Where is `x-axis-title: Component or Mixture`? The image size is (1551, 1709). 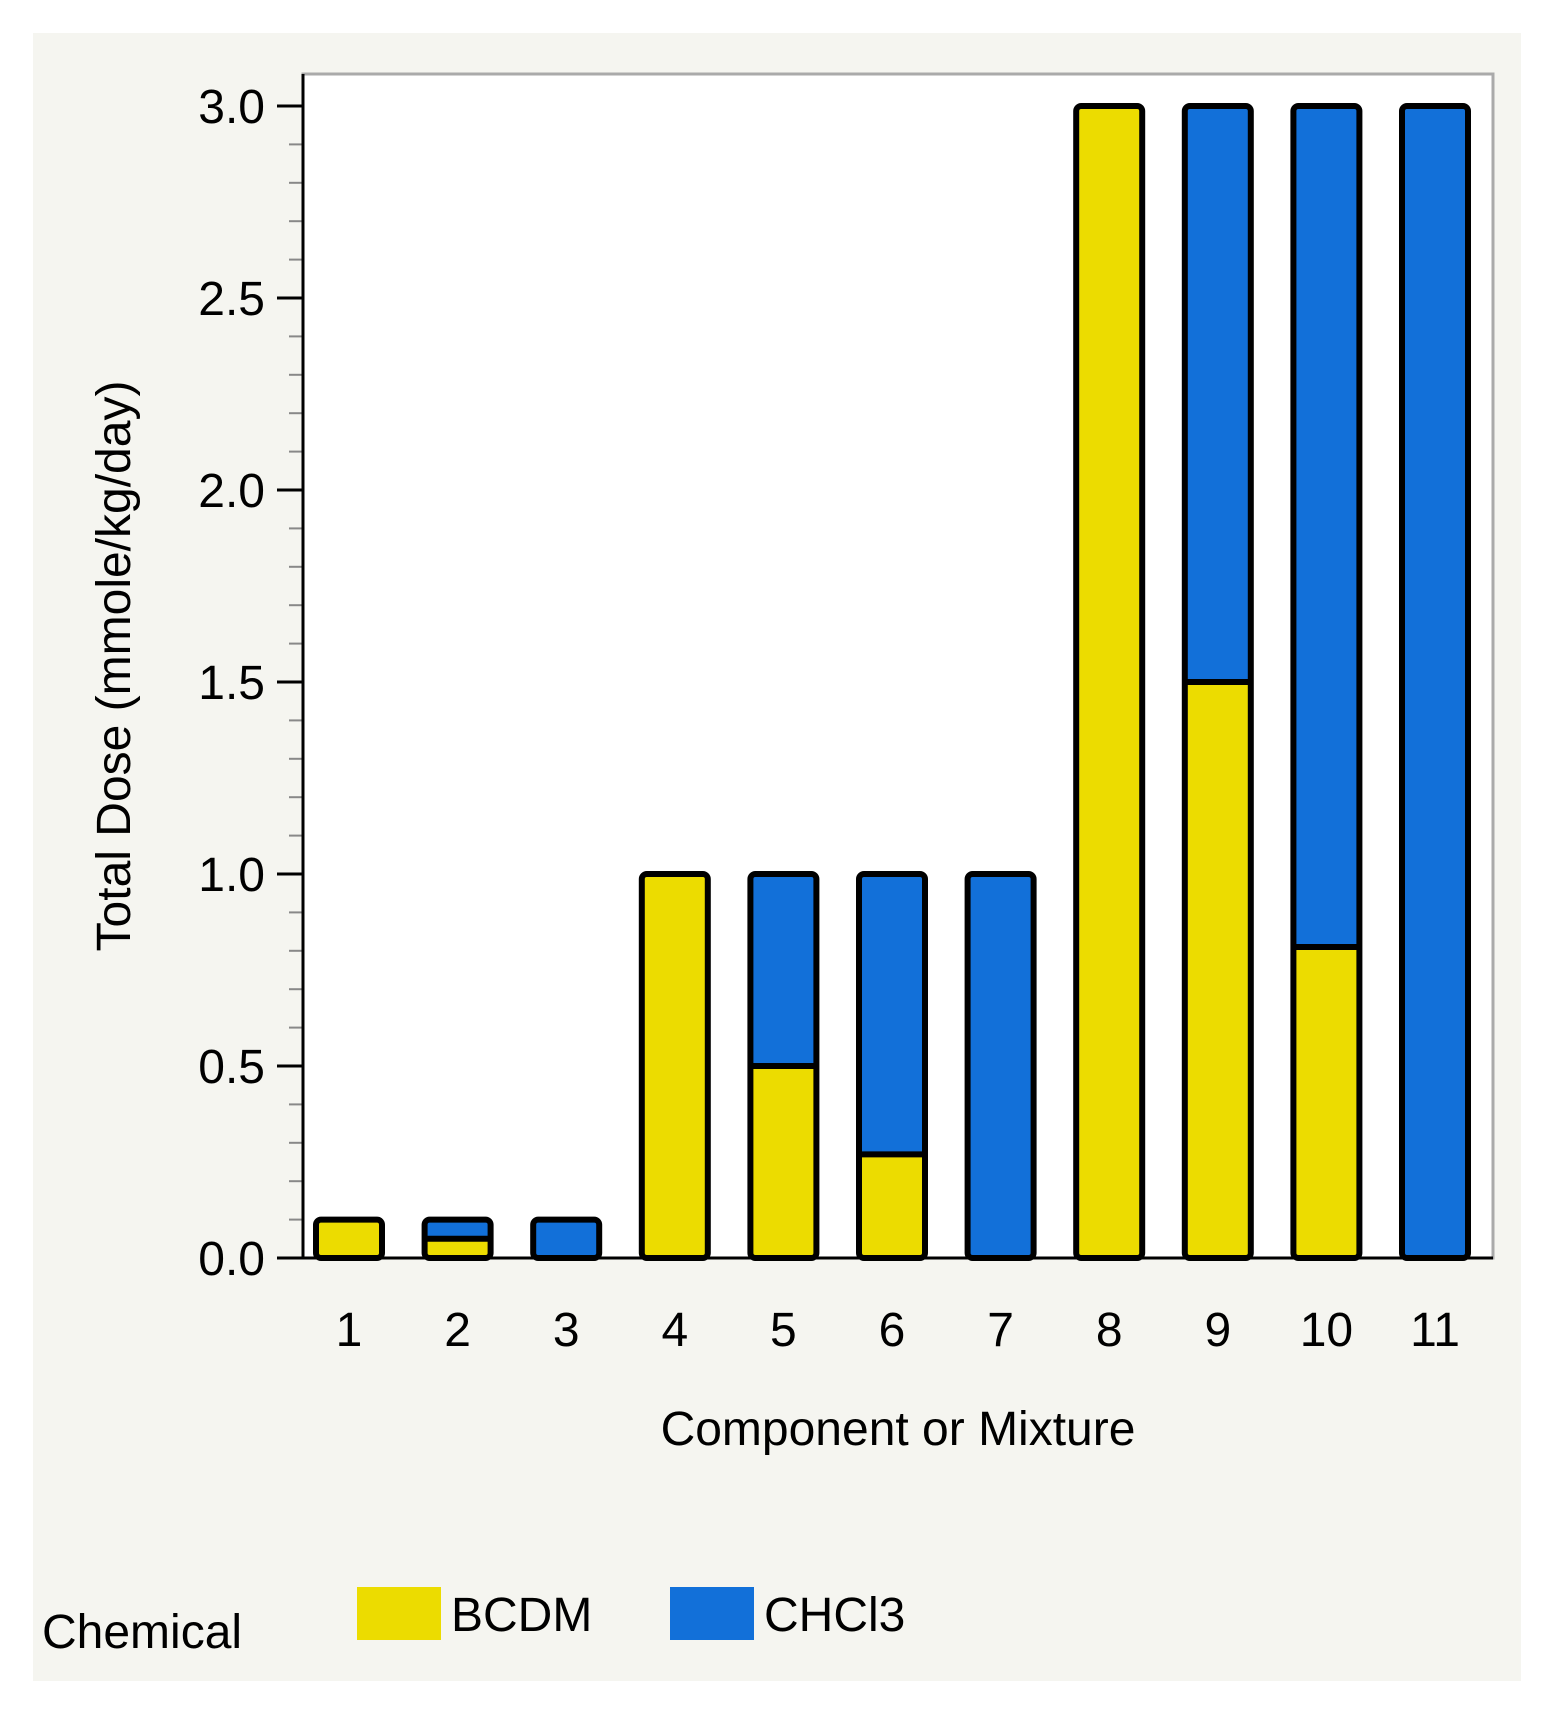
x-axis-title: Component or Mixture is located at coordinates (898, 1429).